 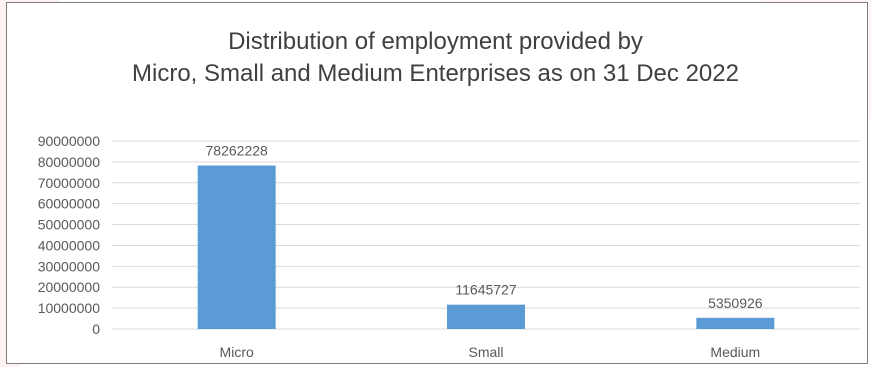 What do you see at coordinates (485, 352) in the screenshot?
I see `x-tick-label: Small` at bounding box center [485, 352].